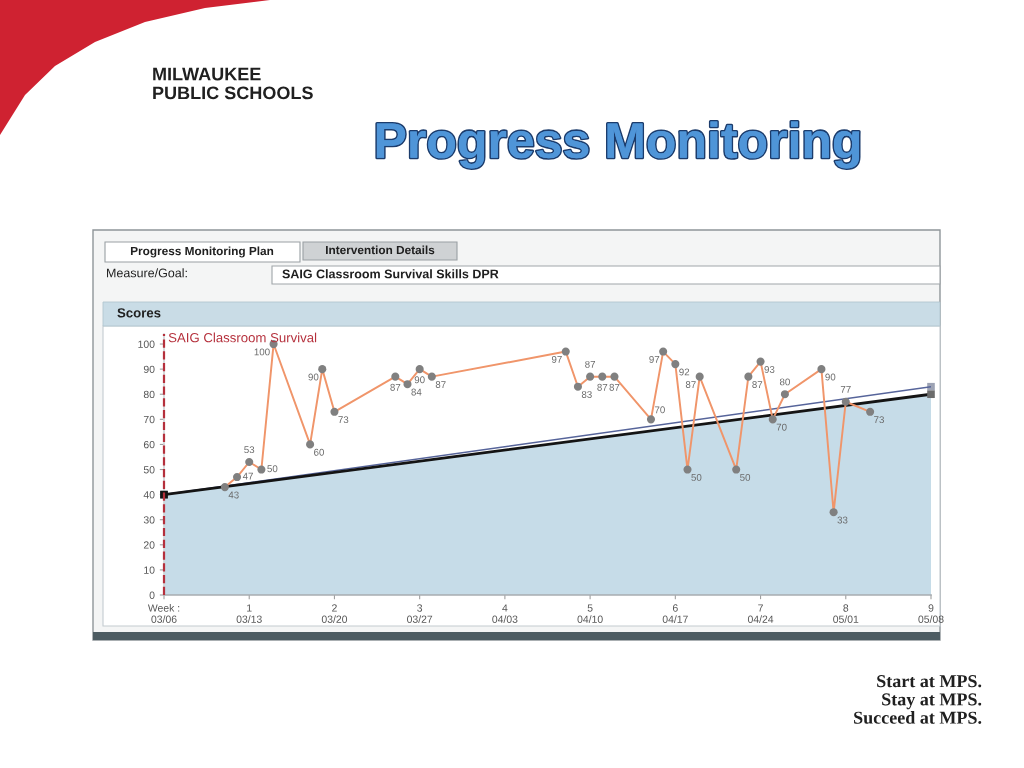  Describe the element at coordinates (586, 395) in the screenshot. I see `data-label: 83` at that location.